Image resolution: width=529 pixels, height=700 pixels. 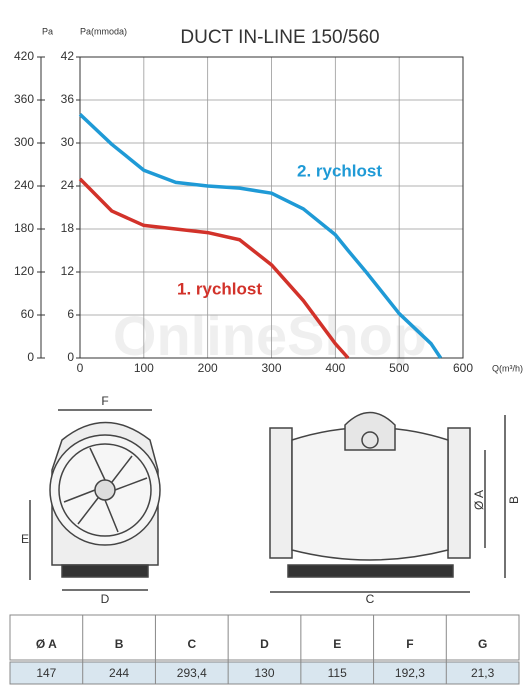 I want to click on y-tick-label: 120, so click(x=24, y=271).